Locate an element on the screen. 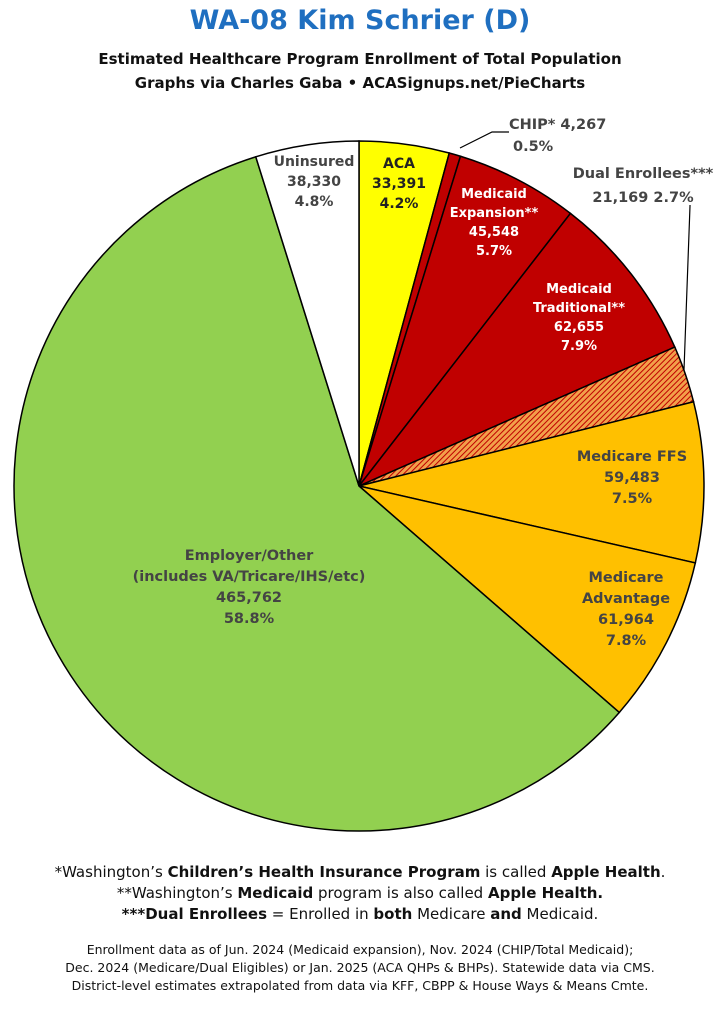 The image size is (720, 1010). slice-label-medicaid_trad: Medicaid Traditional** 62,655 7.9% is located at coordinates (579, 318).